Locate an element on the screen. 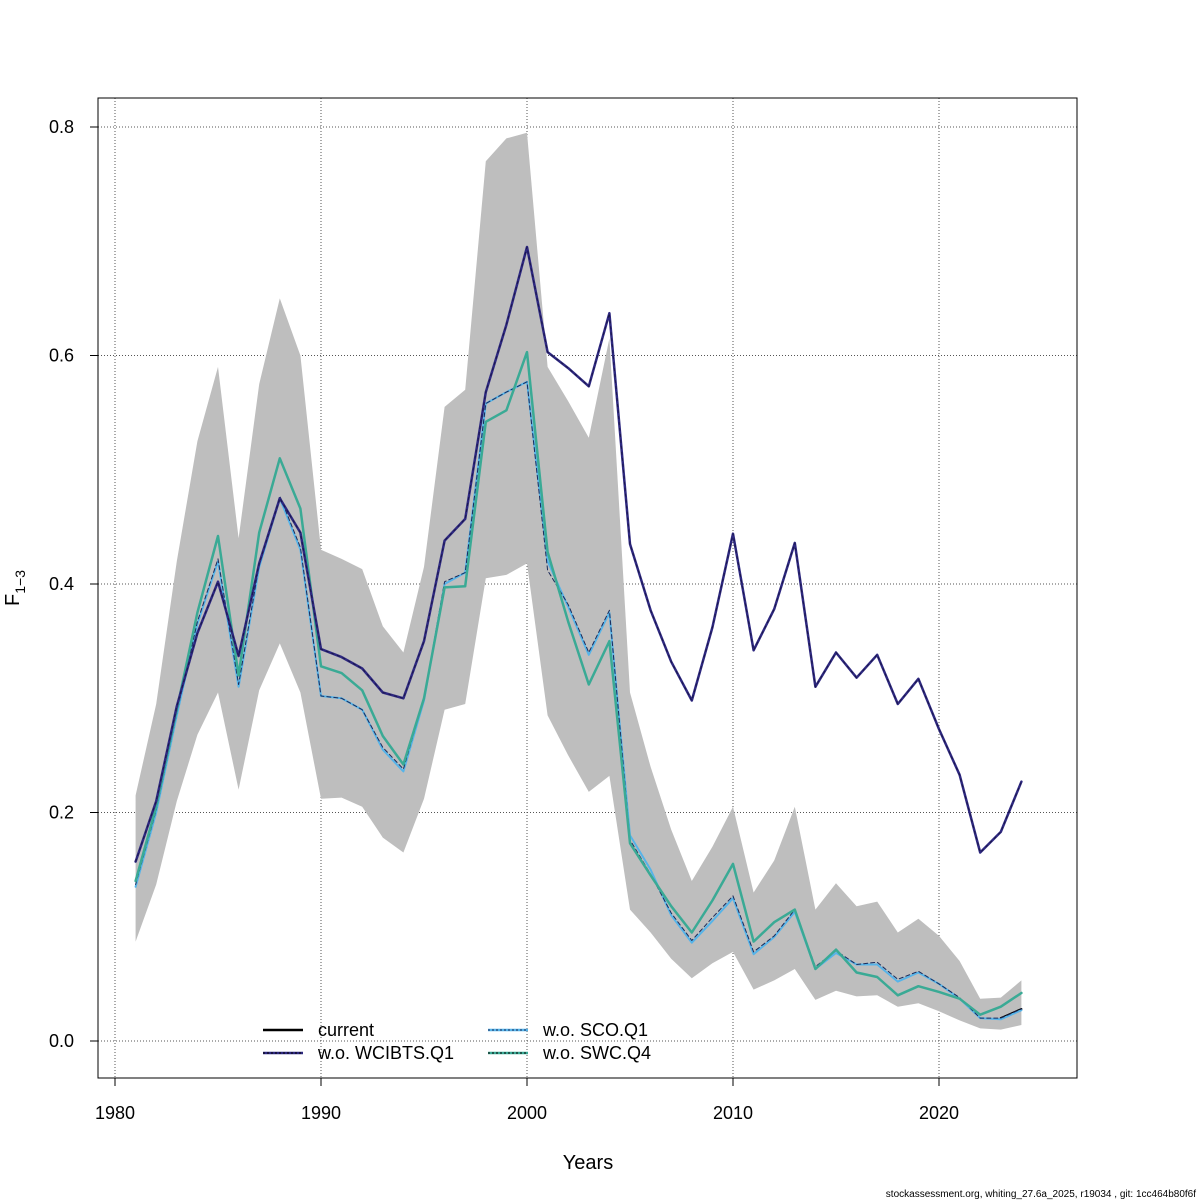 This screenshot has height=1200, width=1200. legend-label-w-o-wcibts-q1: w.o. WCIBTS.Q1 is located at coordinates (385, 1053).